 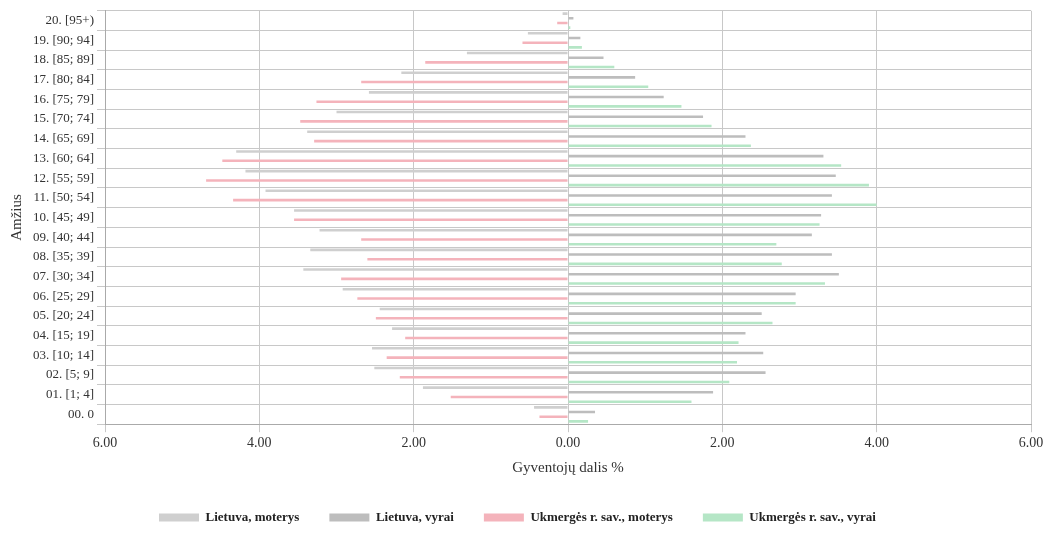 I want to click on y-tick-label: 01. [1; 4], so click(x=70, y=394).